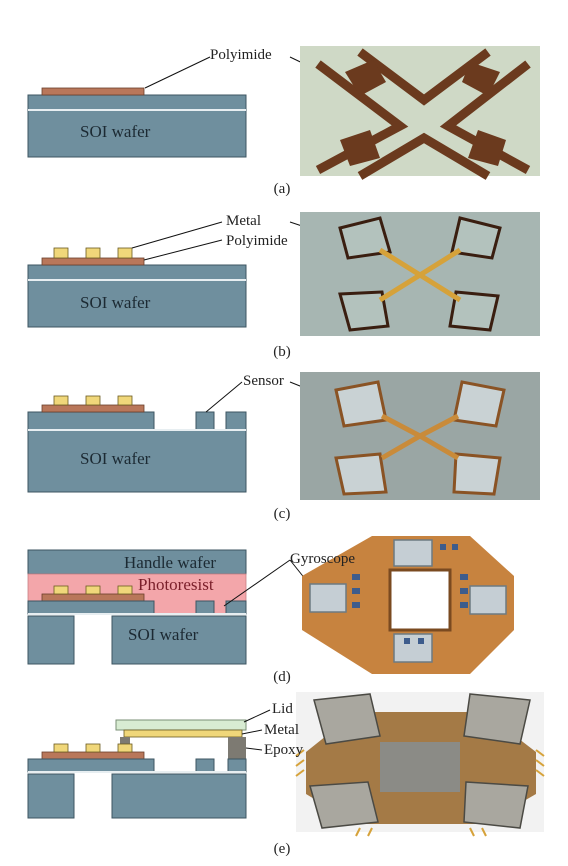 The height and width of the screenshot is (866, 568). I want to click on label-metal-e: Metal, so click(281, 730).